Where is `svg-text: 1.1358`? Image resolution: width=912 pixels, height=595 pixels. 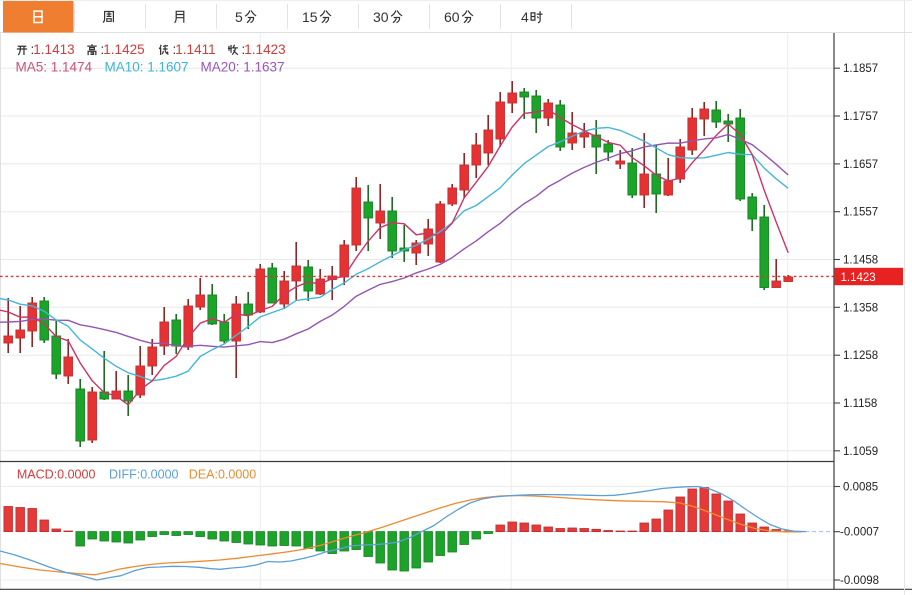
svg-text: 1.1358 is located at coordinates (860, 308).